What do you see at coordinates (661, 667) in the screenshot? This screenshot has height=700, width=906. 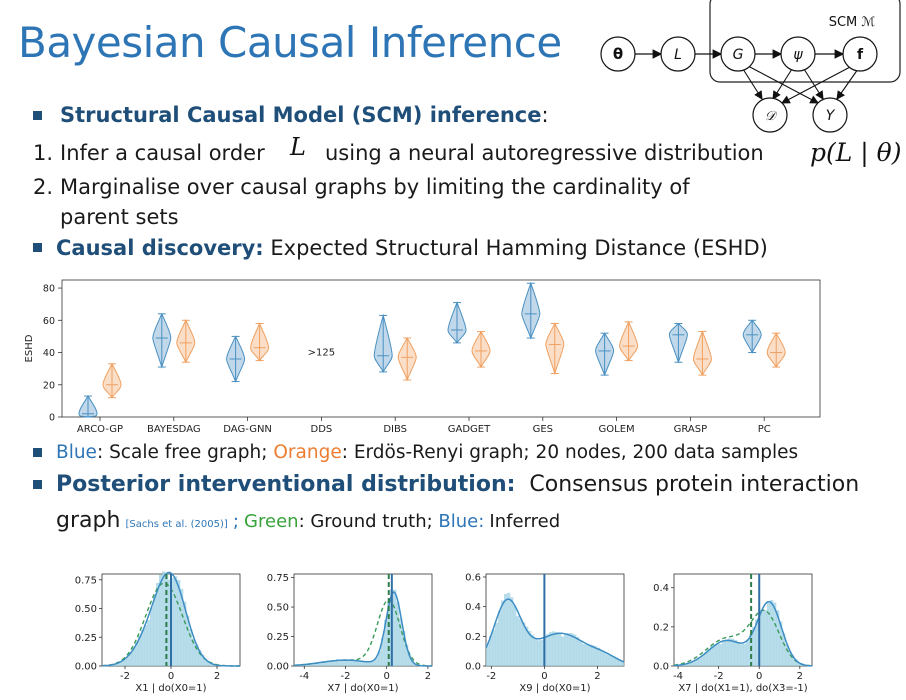 I see `y-tick-label: 0.0` at bounding box center [661, 667].